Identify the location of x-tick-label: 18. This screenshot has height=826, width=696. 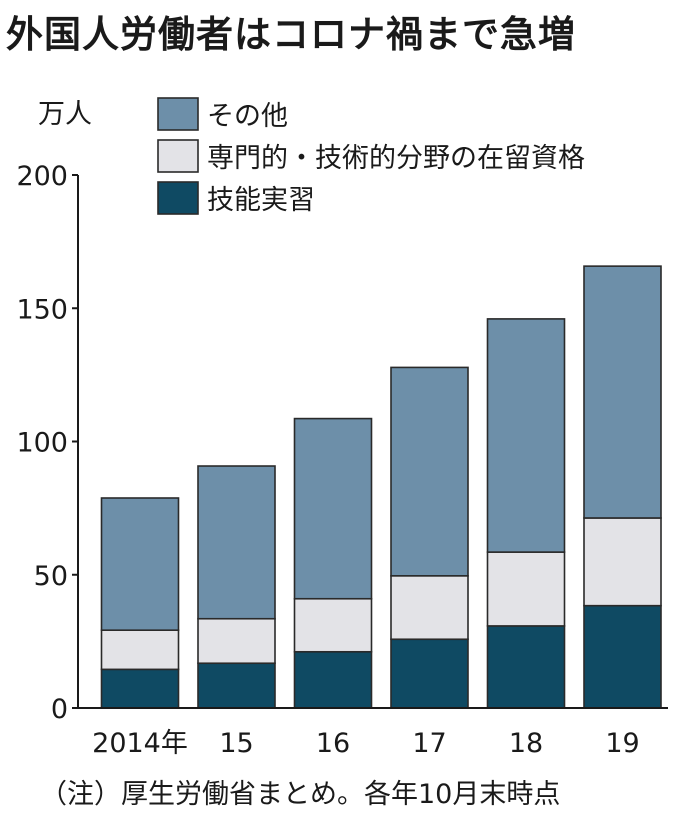
(526, 743).